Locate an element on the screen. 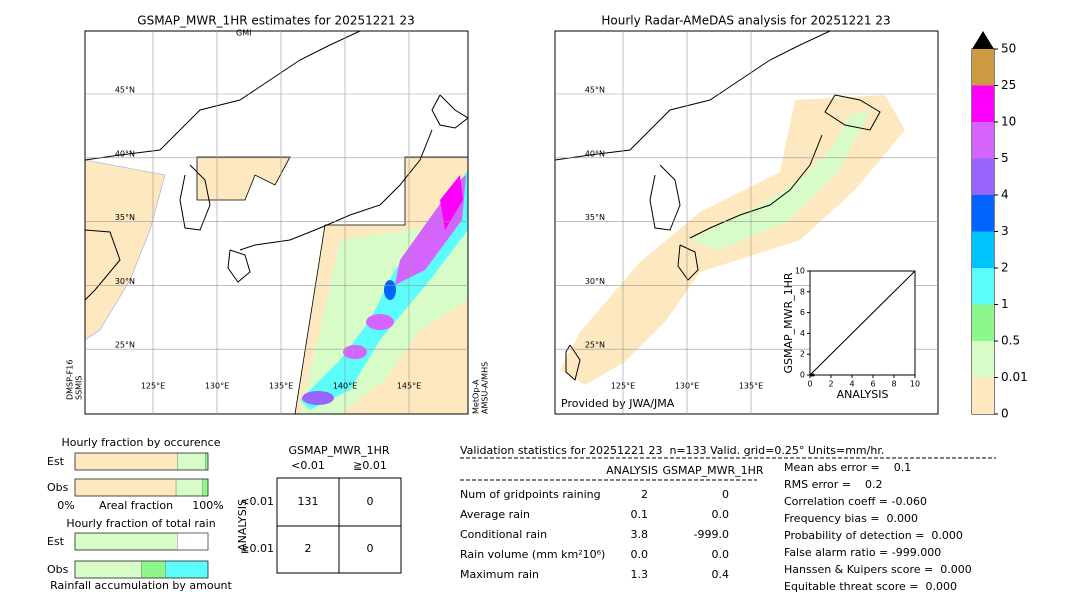 This screenshot has height=612, width=1080. x-tick-label: 6 is located at coordinates (872, 384).